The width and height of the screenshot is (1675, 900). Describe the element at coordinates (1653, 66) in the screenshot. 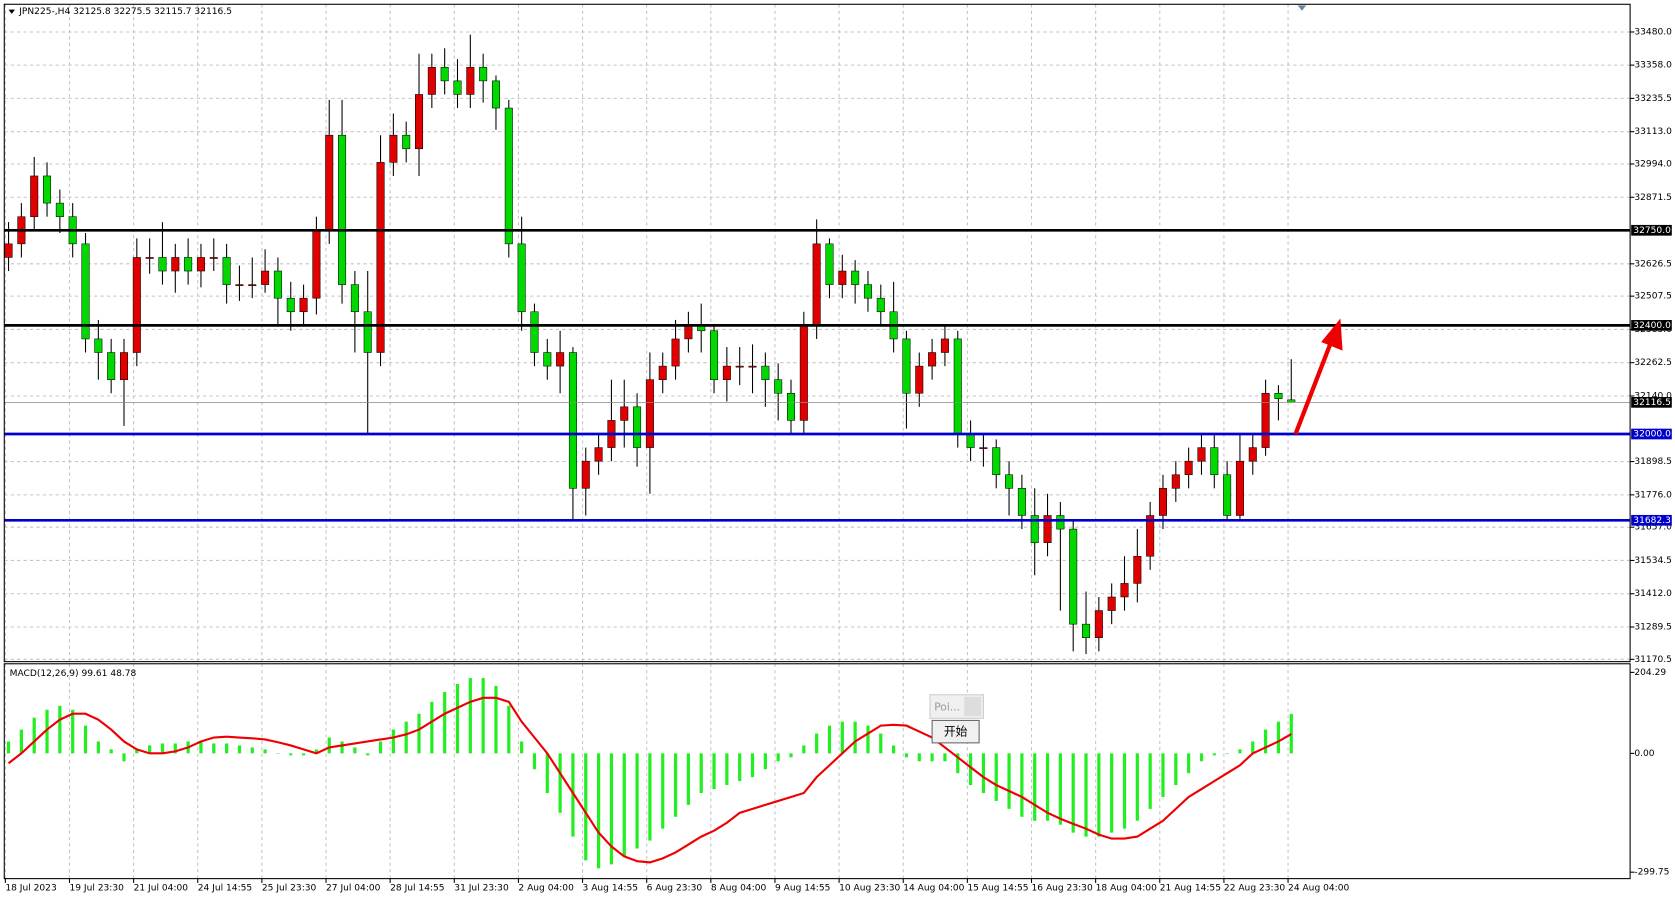

I see `y-tick-label: 33358.0` at that location.